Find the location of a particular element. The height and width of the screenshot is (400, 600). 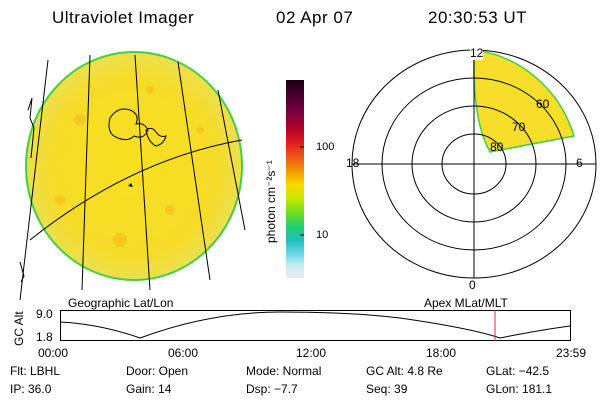

mlt-label-18: 18 is located at coordinates (353, 163).